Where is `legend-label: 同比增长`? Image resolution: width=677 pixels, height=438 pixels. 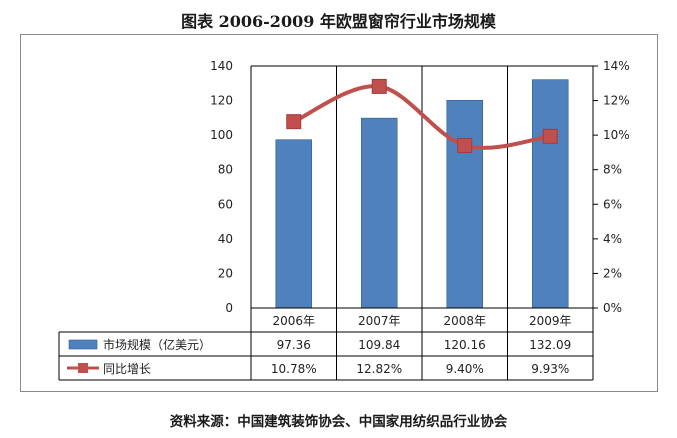
legend-label: 同比增长 is located at coordinates (127, 369).